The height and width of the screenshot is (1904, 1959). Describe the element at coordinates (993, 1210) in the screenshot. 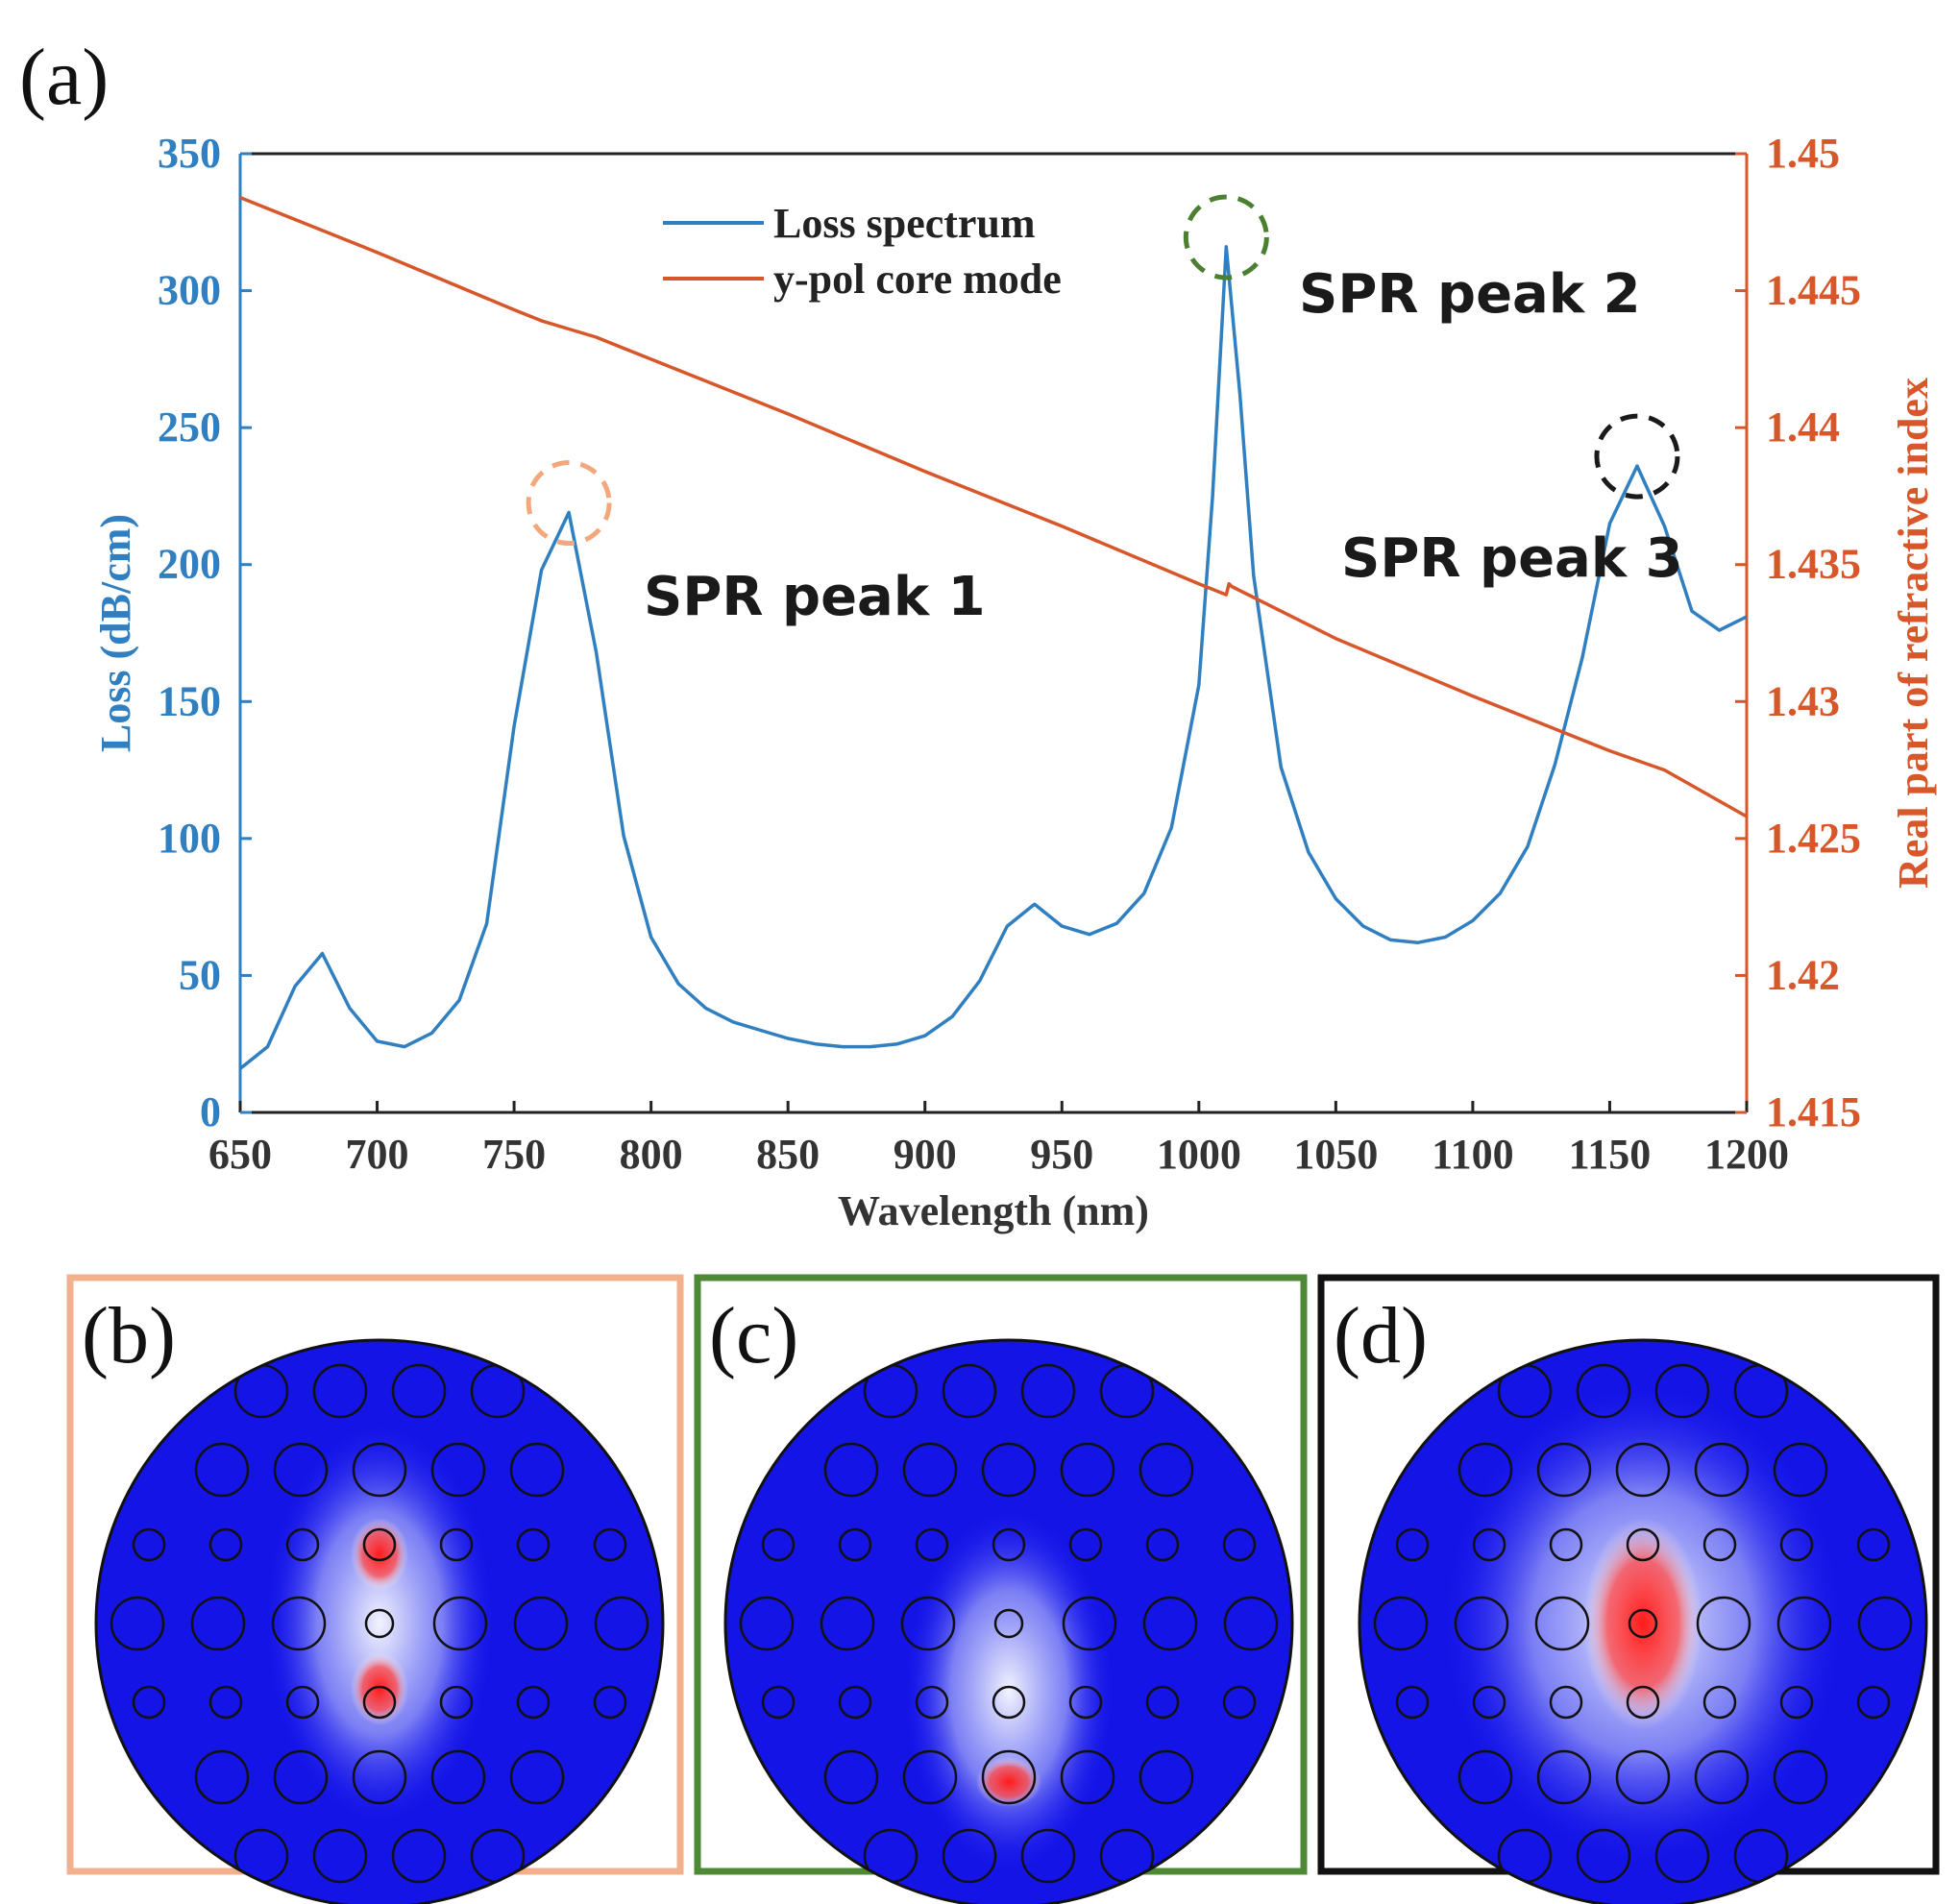

I see `x-axis-label: Wavelength (nm)` at that location.